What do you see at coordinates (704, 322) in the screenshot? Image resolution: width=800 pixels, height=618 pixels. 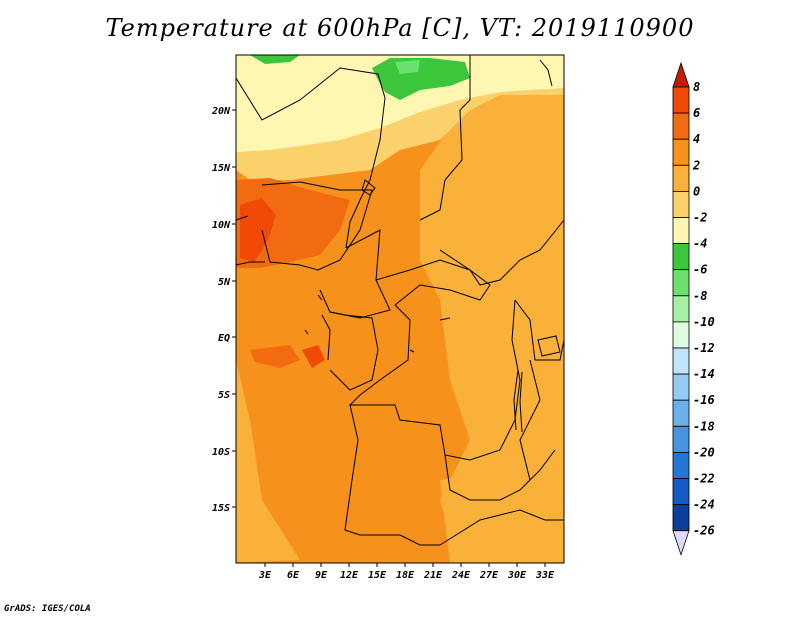 I see `colorbar-label: -10` at bounding box center [704, 322].